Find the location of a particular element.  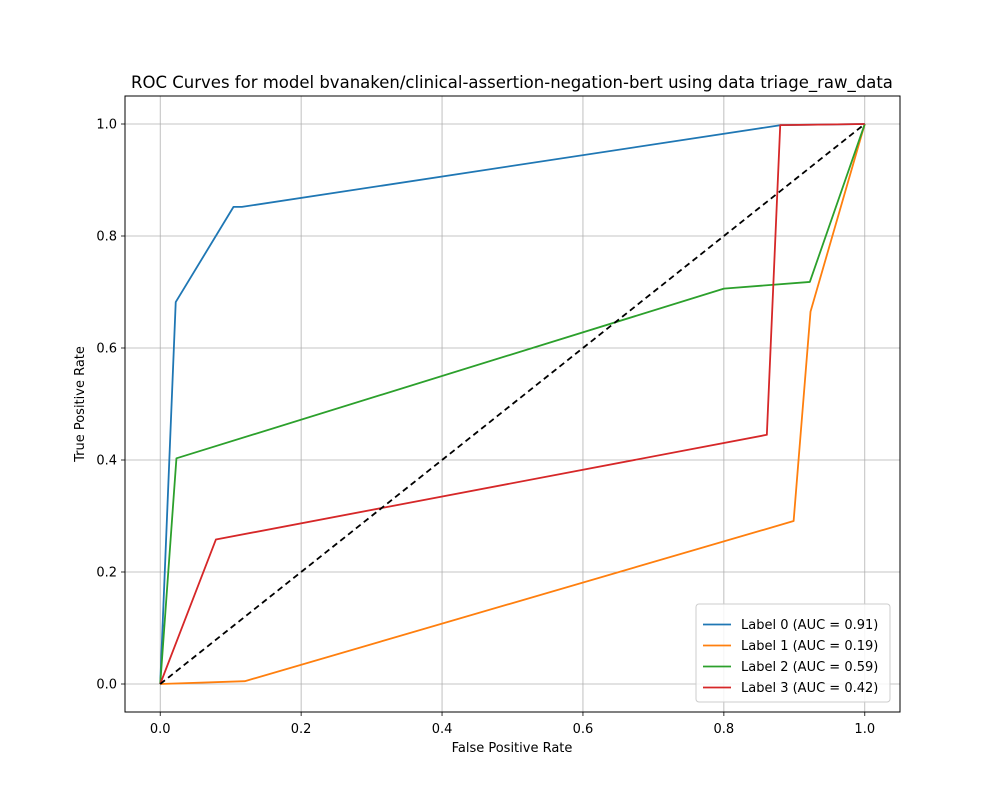

legend-entry-label: Label 1 (AUC = 0.19) is located at coordinates (809, 646).